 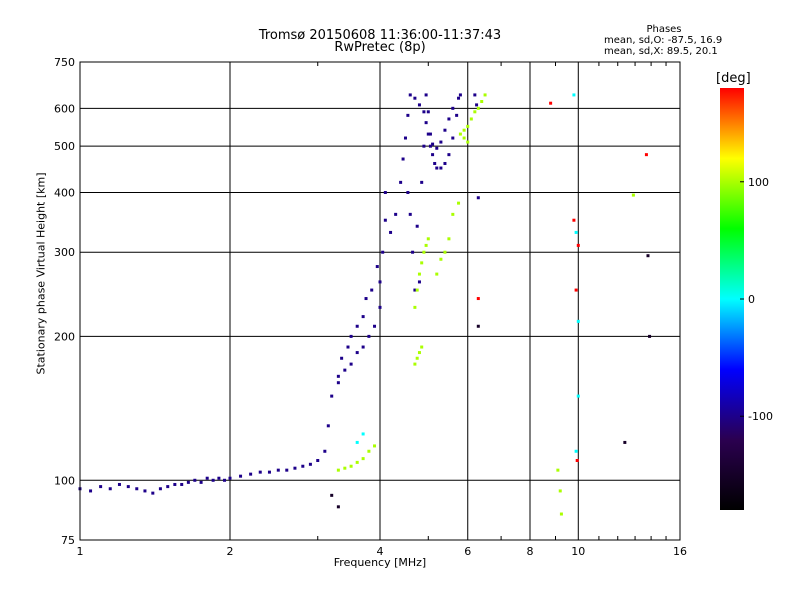 What do you see at coordinates (68, 540) in the screenshot?
I see `y-tick-label: 75` at bounding box center [68, 540].